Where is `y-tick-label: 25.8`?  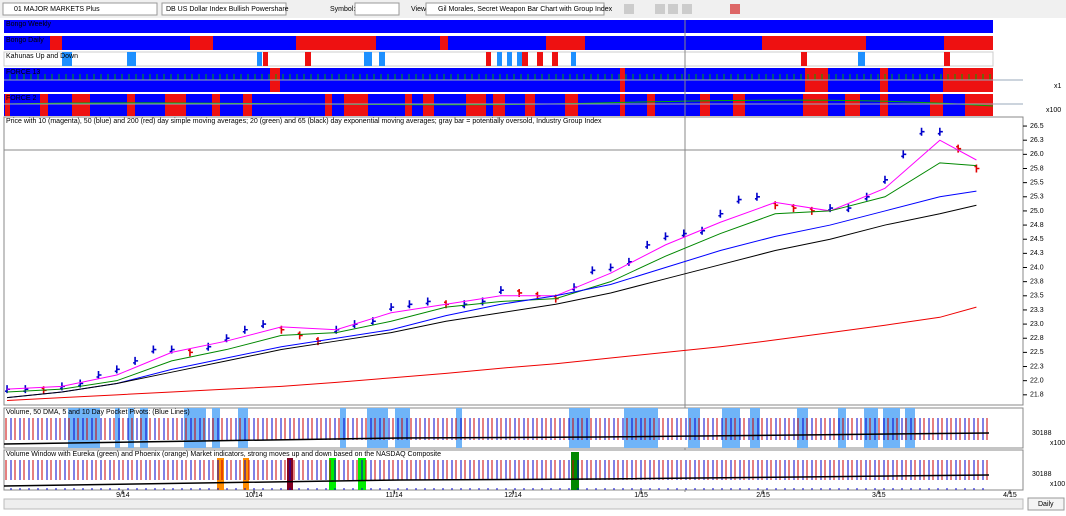
y-tick-label: 25.8 is located at coordinates (1037, 168).